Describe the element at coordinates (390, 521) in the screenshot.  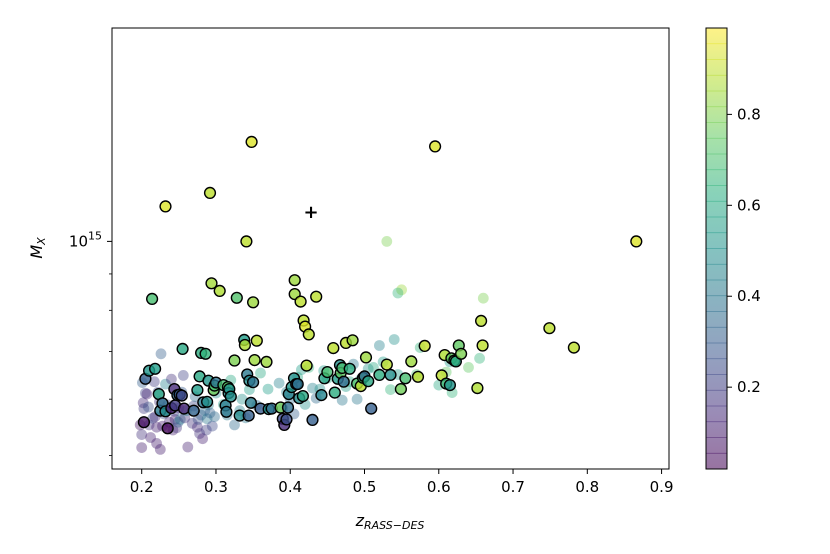
I see `x-axis-label: zRASS−DES` at that location.